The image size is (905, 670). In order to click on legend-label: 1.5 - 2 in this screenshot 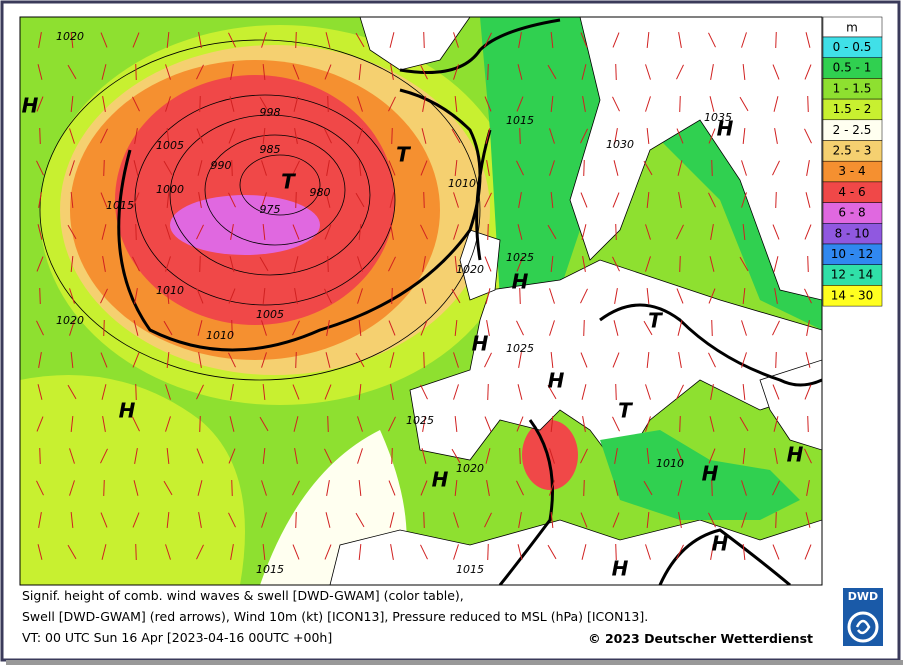, I will do `click(852, 109)`.